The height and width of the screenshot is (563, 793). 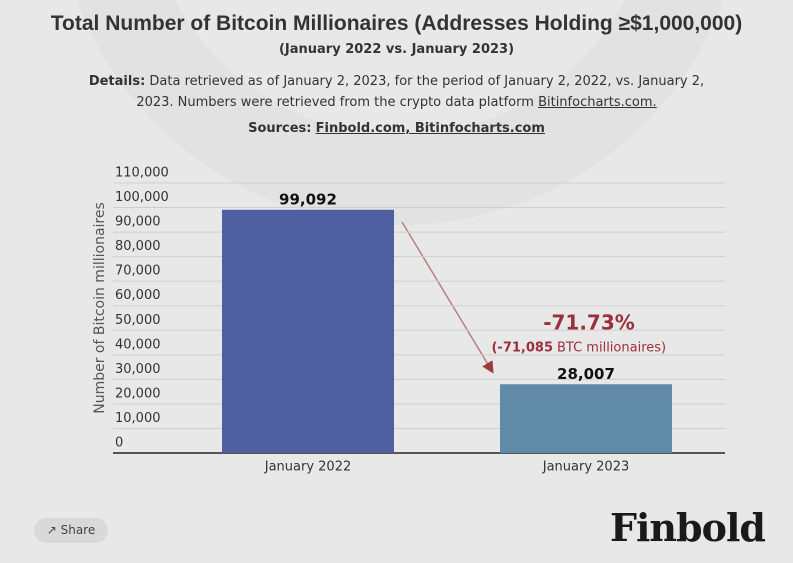 I want to click on share-button: ↗ Share, so click(x=71, y=530).